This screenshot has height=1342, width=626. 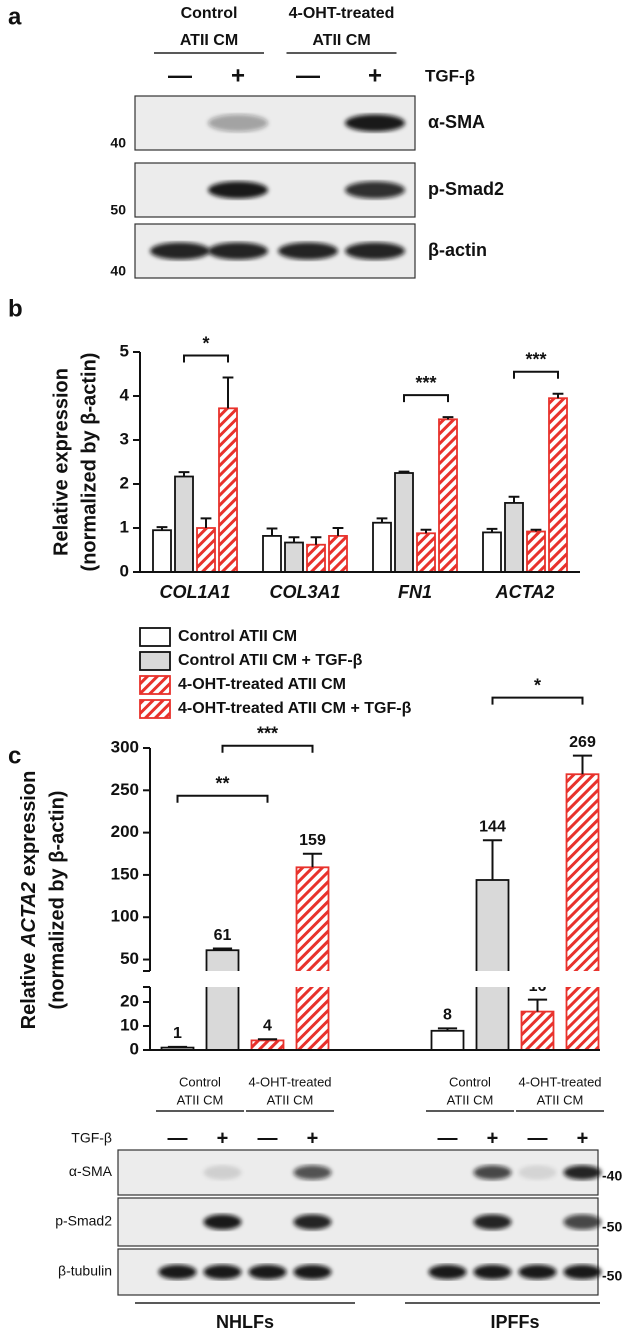 What do you see at coordinates (457, 250) in the screenshot?
I see `blot-label: β-actin` at bounding box center [457, 250].